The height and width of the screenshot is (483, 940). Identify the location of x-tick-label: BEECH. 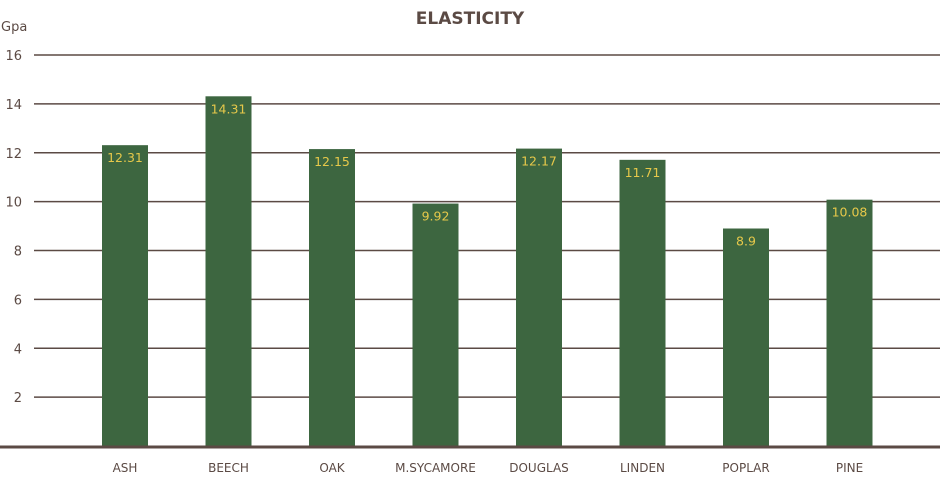
(228, 468).